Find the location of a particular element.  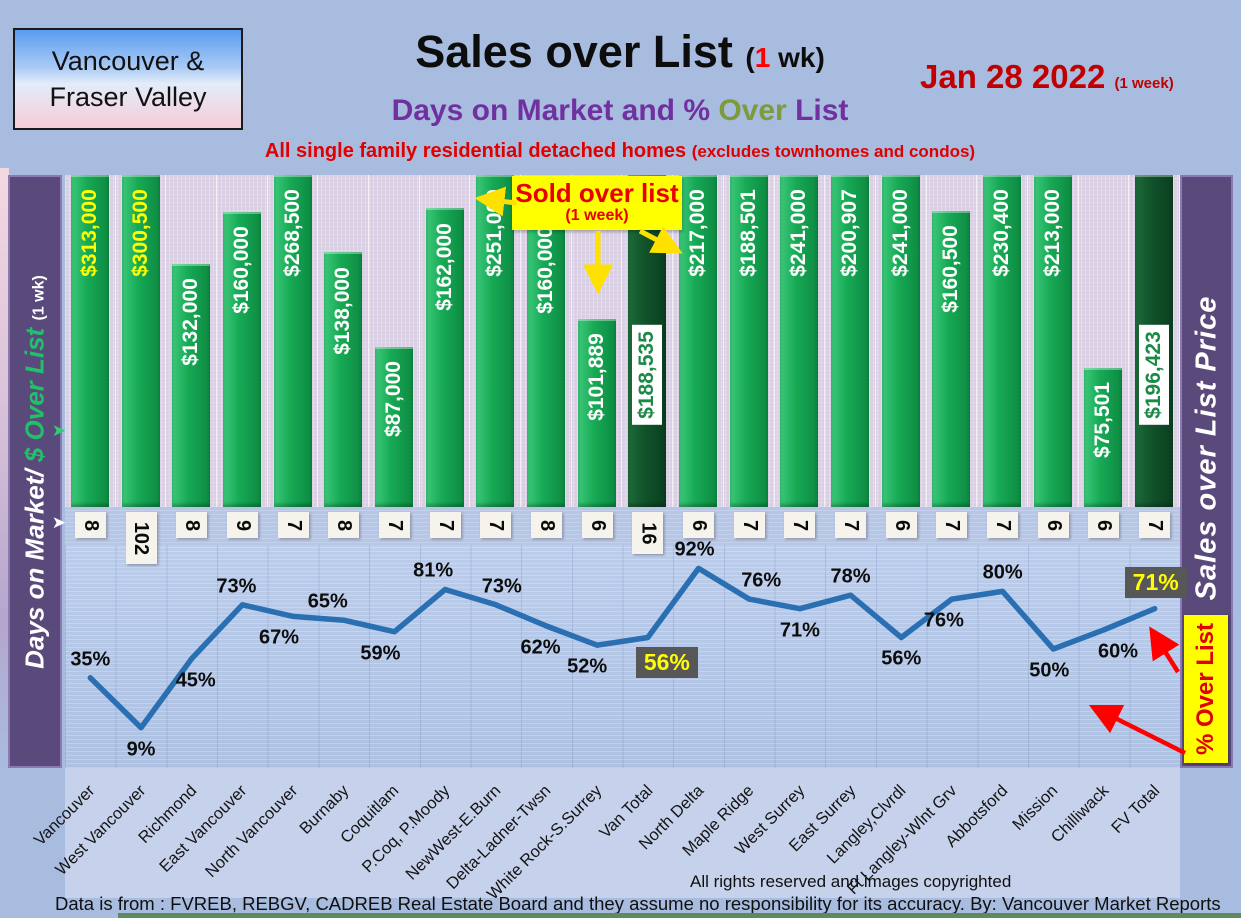

percent-label: 52% is located at coordinates (587, 666).